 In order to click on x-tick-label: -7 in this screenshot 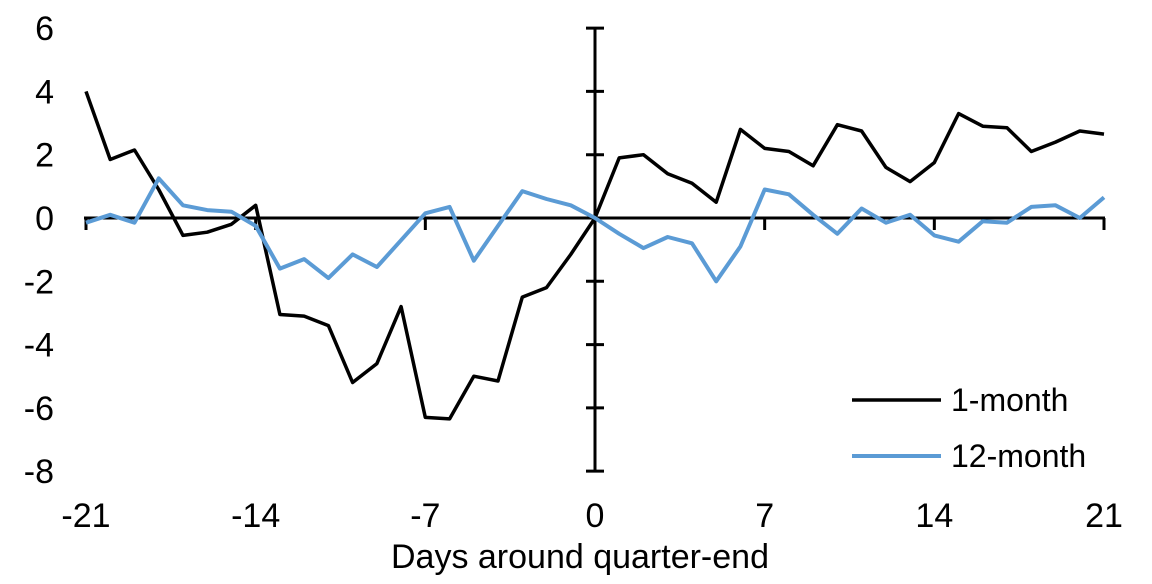, I will do `click(425, 516)`.